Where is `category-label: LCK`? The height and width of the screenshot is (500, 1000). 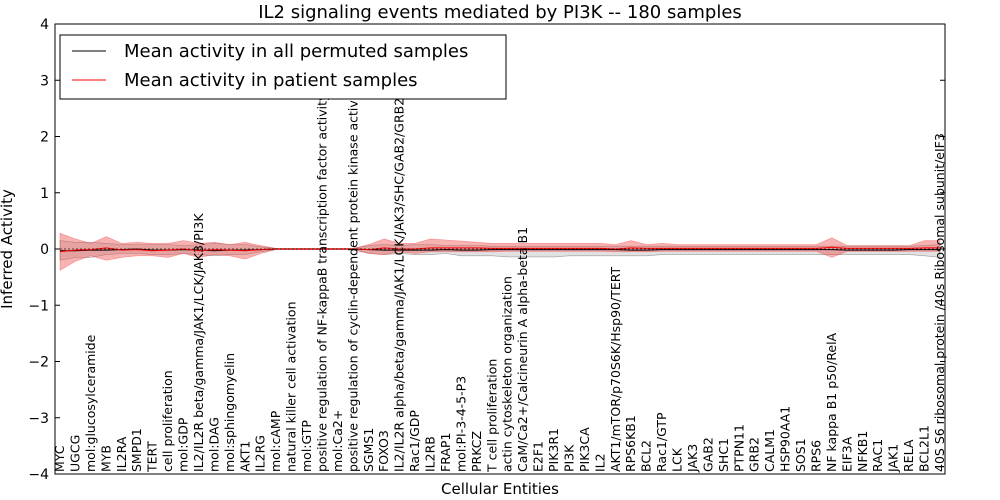
category-label: LCK is located at coordinates (677, 459).